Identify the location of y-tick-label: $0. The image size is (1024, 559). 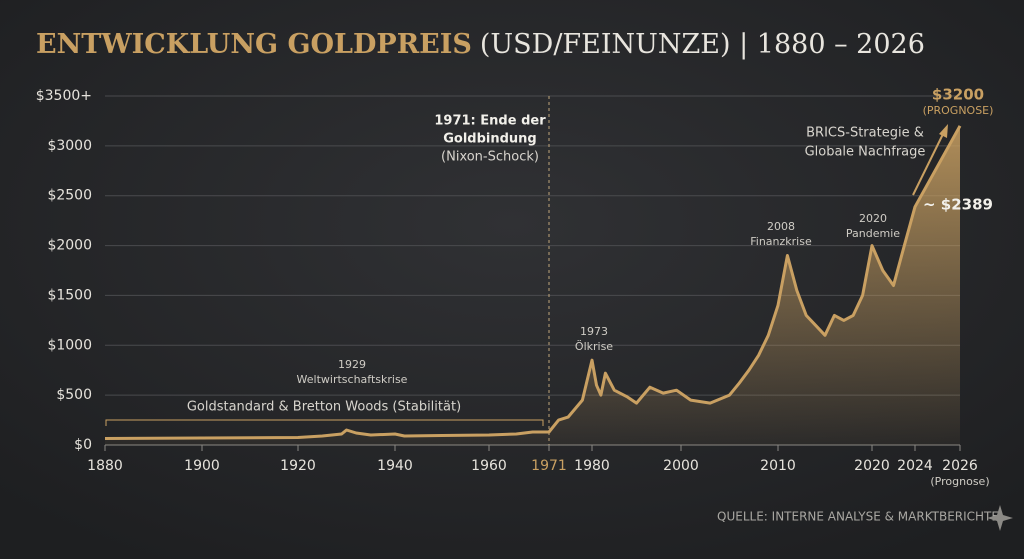
(83, 445).